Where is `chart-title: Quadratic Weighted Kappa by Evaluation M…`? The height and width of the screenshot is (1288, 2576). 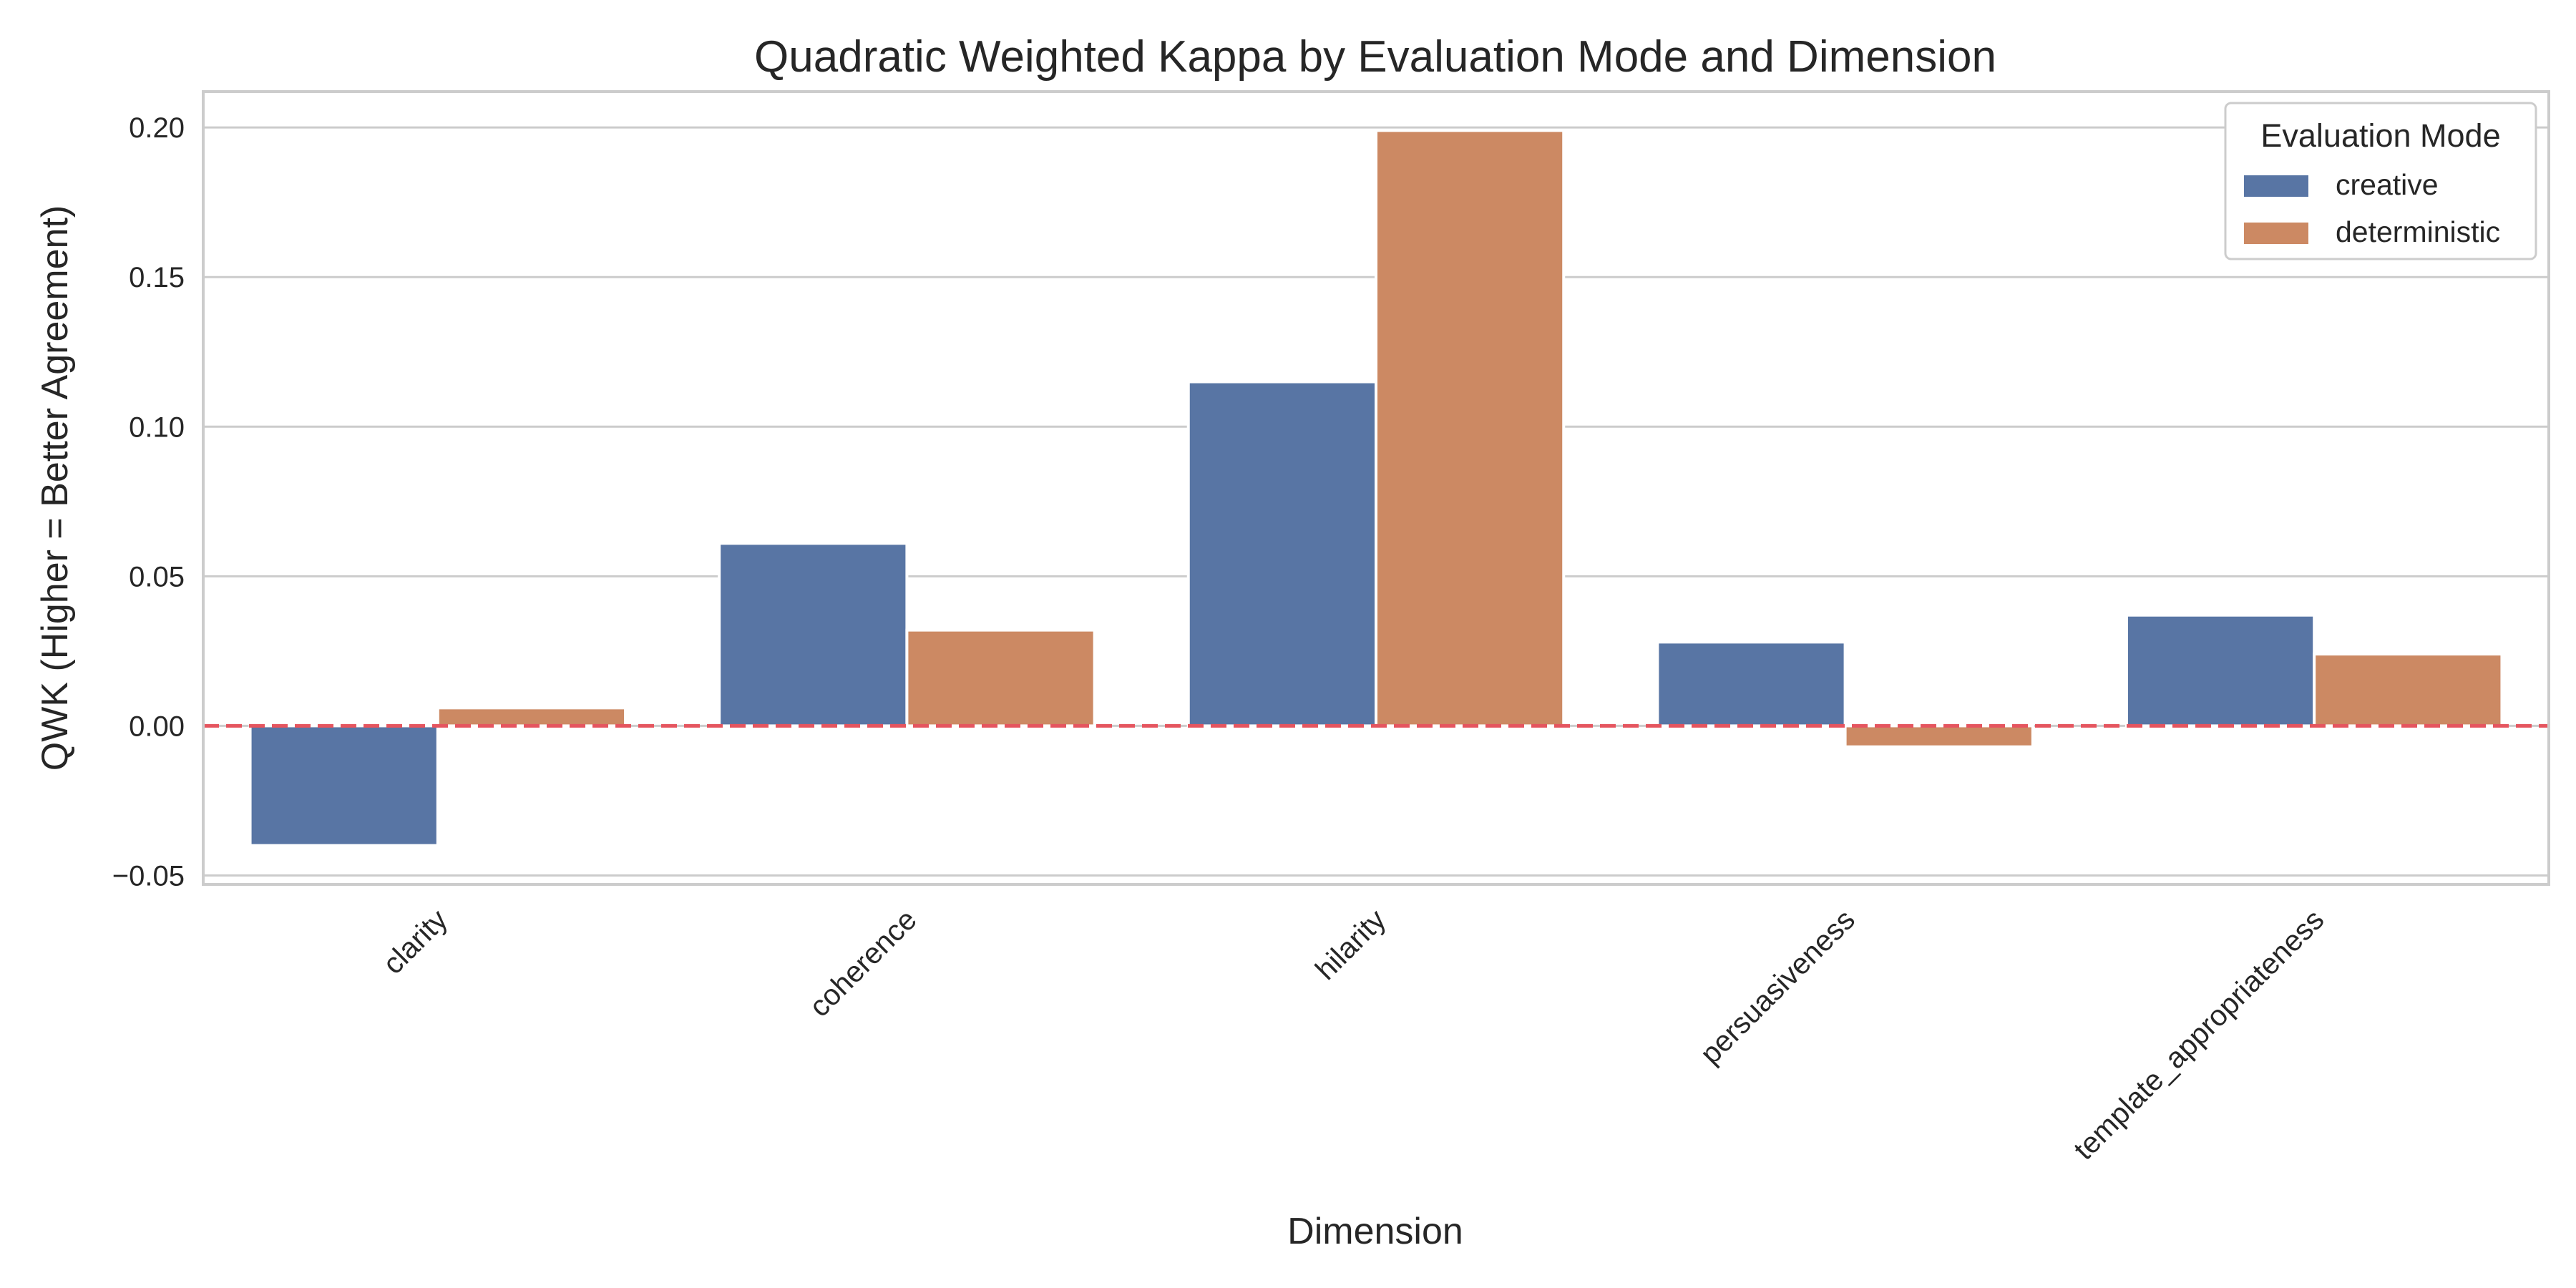
chart-title: Quadratic Weighted Kappa by Evaluation M… is located at coordinates (1375, 57).